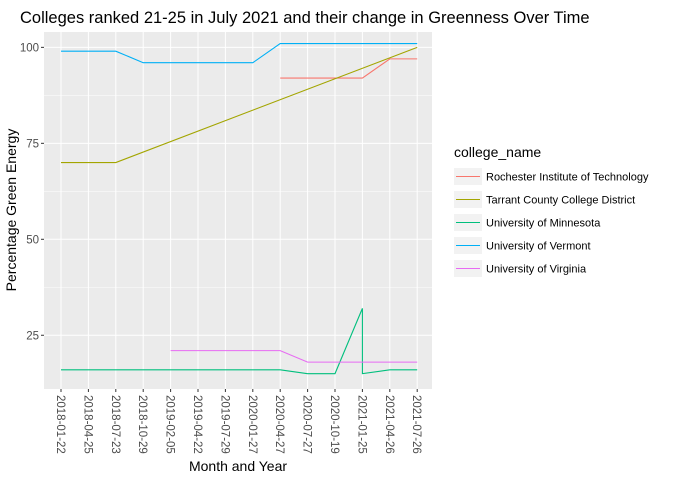 The height and width of the screenshot is (488, 676). I want to click on y-tick-label: 100, so click(29, 48).